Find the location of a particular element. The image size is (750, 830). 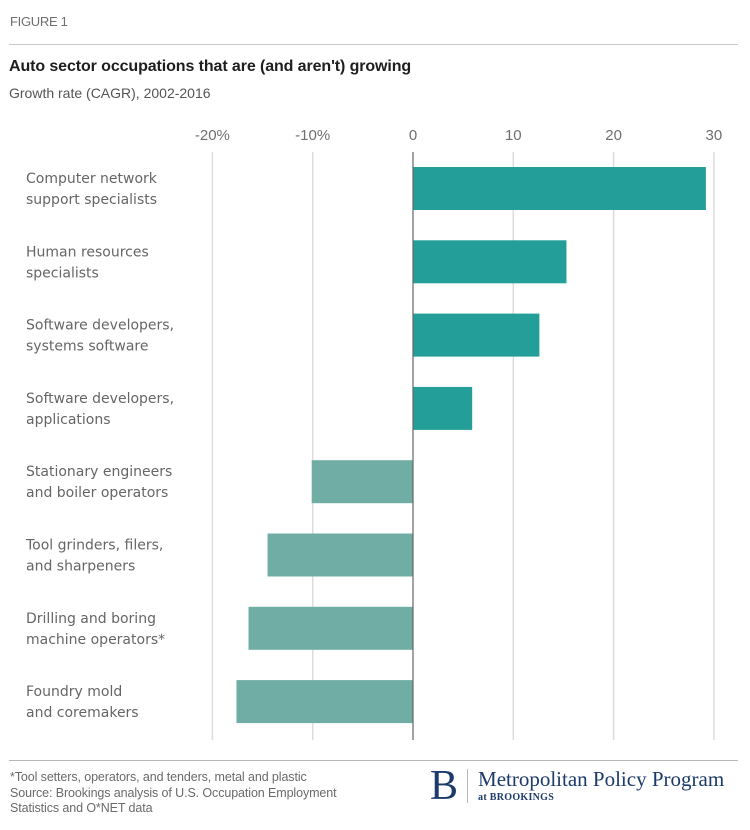

x-tick-label: 0 is located at coordinates (413, 135).